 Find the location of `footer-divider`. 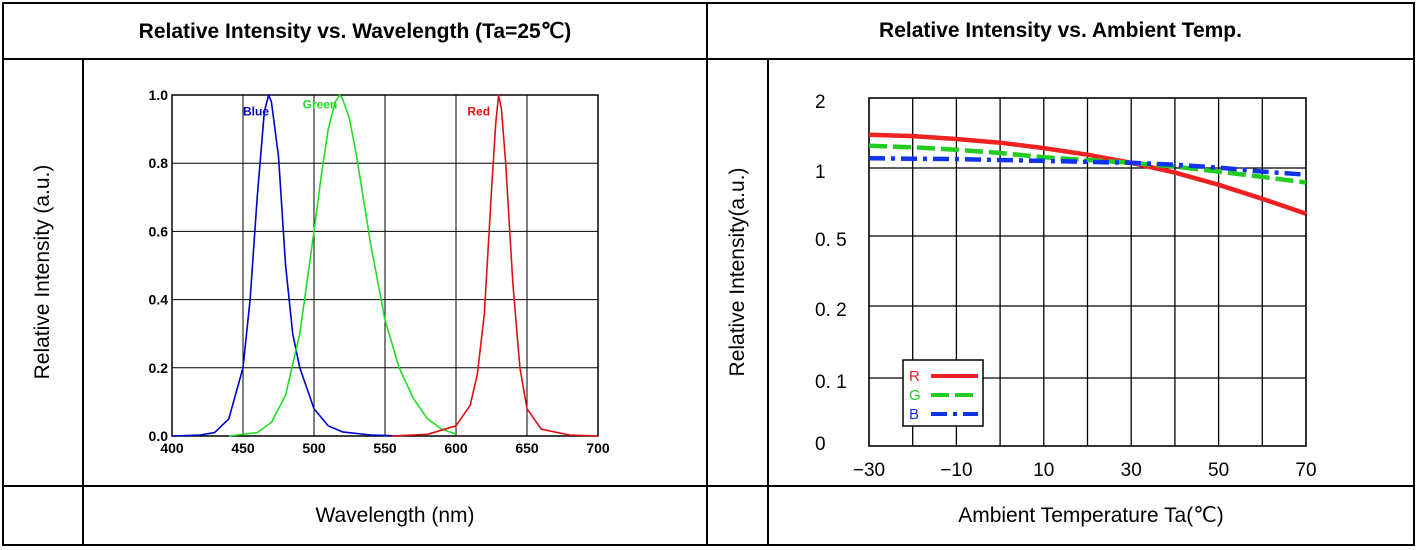

footer-divider is located at coordinates (708, 486).